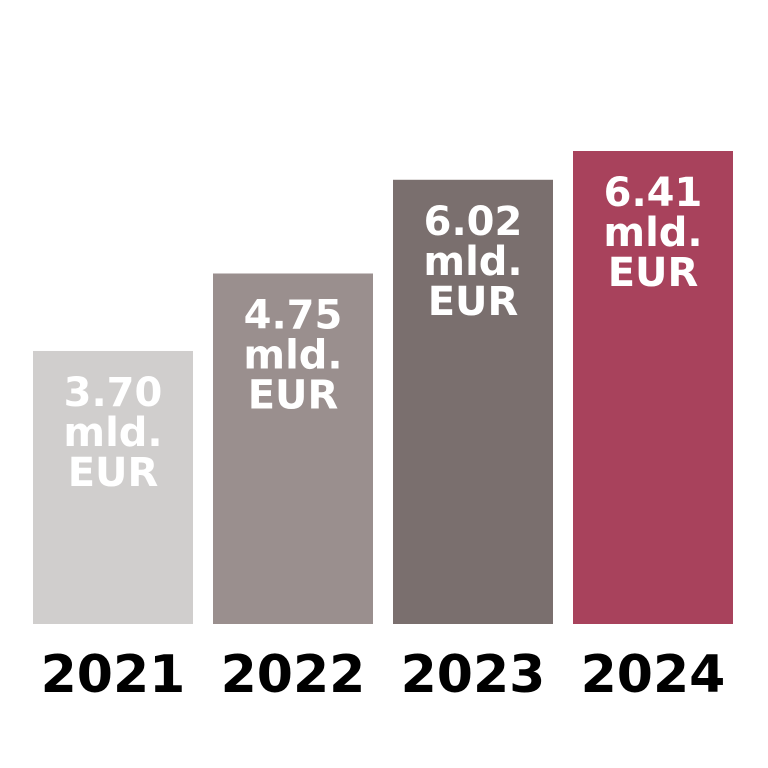 Image resolution: width=768 pixels, height=768 pixels. I want to click on category-label-2021: 2021, so click(113, 675).